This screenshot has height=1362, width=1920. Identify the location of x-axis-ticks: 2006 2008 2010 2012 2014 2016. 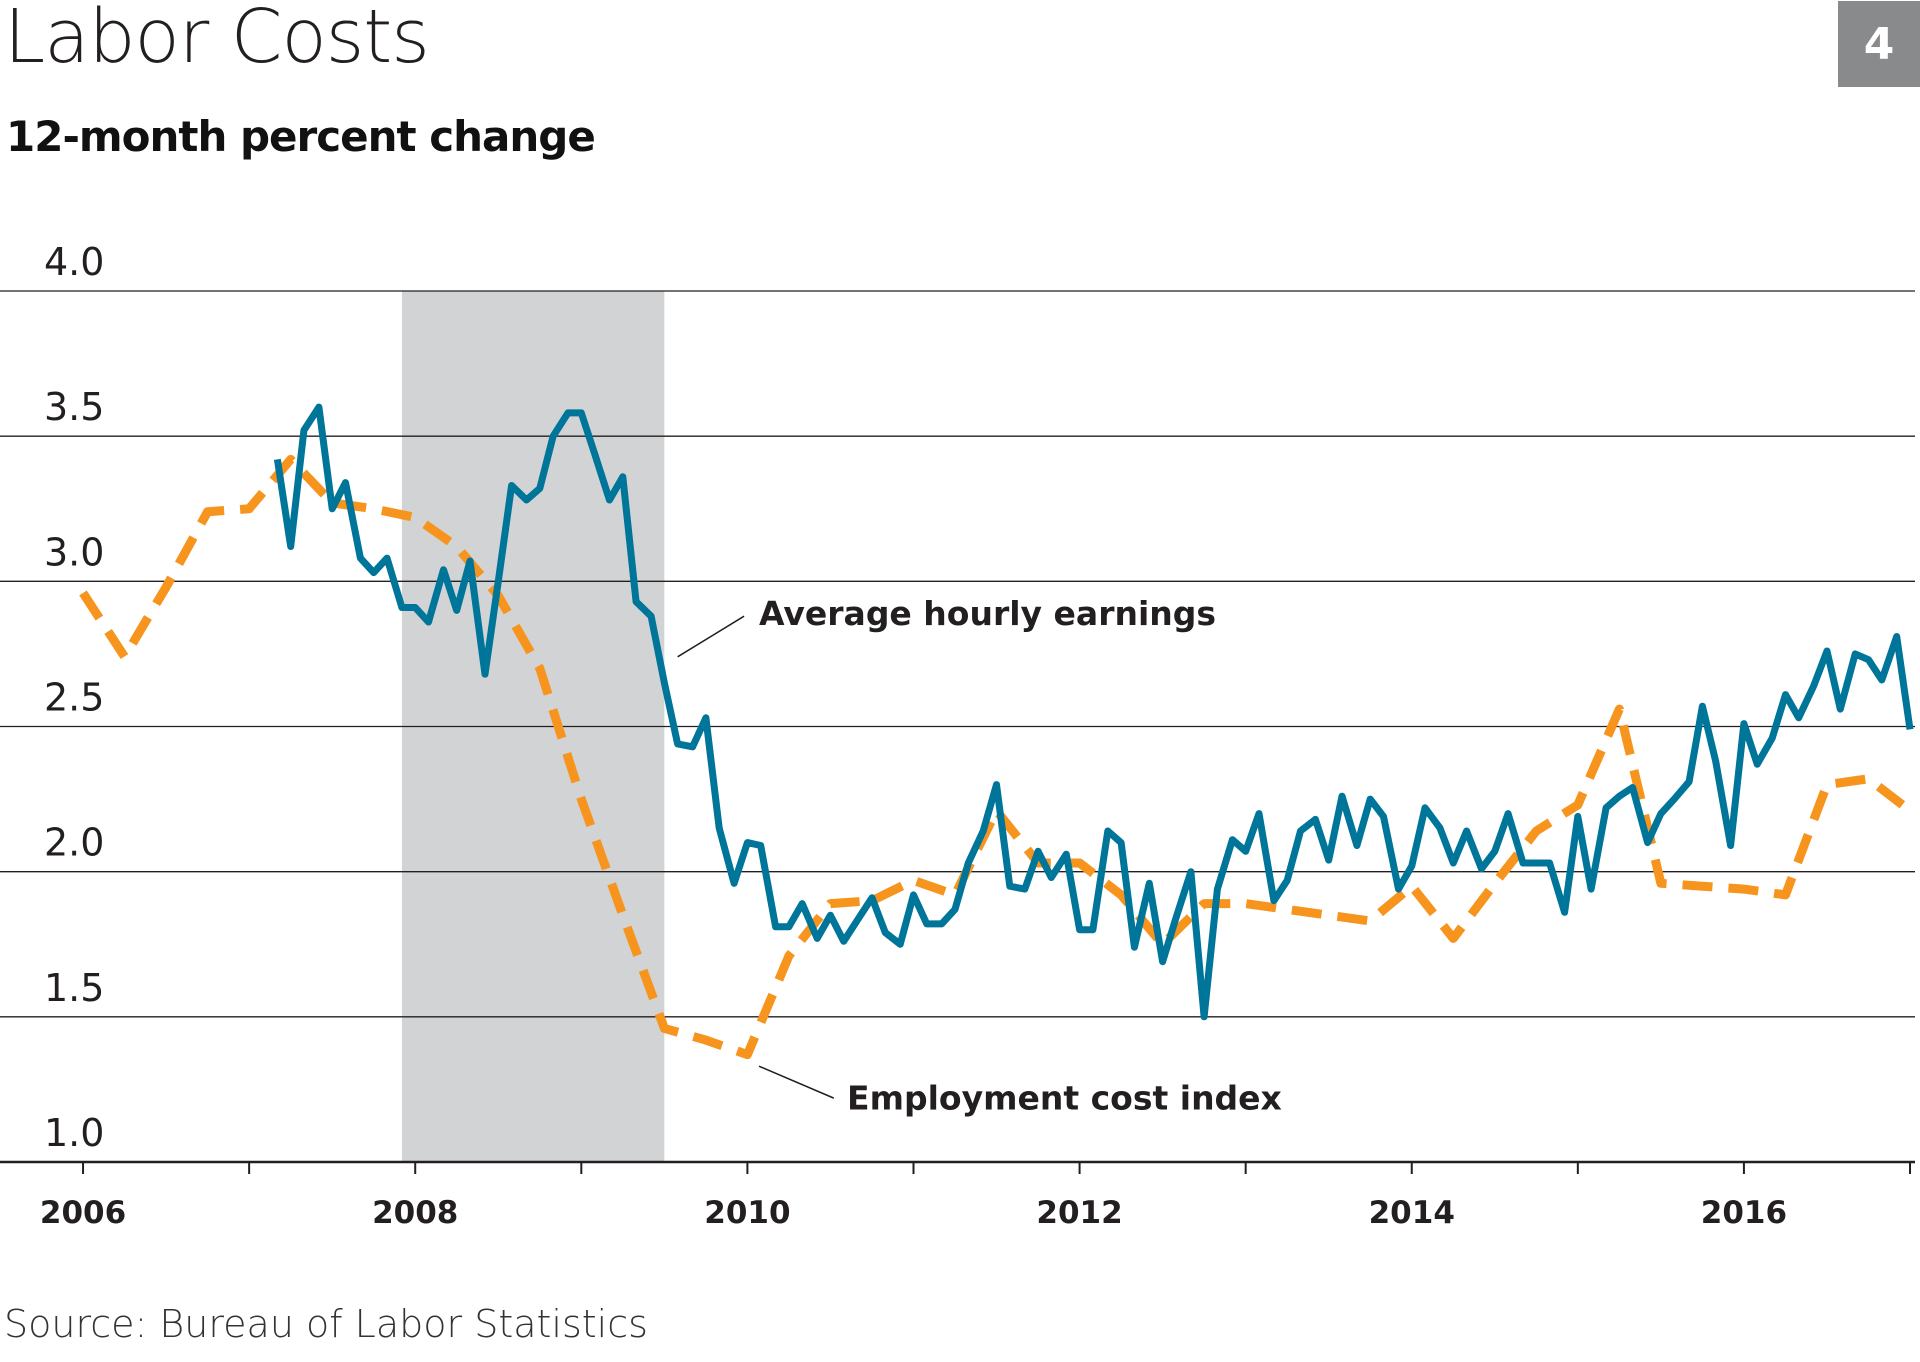
(976, 1196).